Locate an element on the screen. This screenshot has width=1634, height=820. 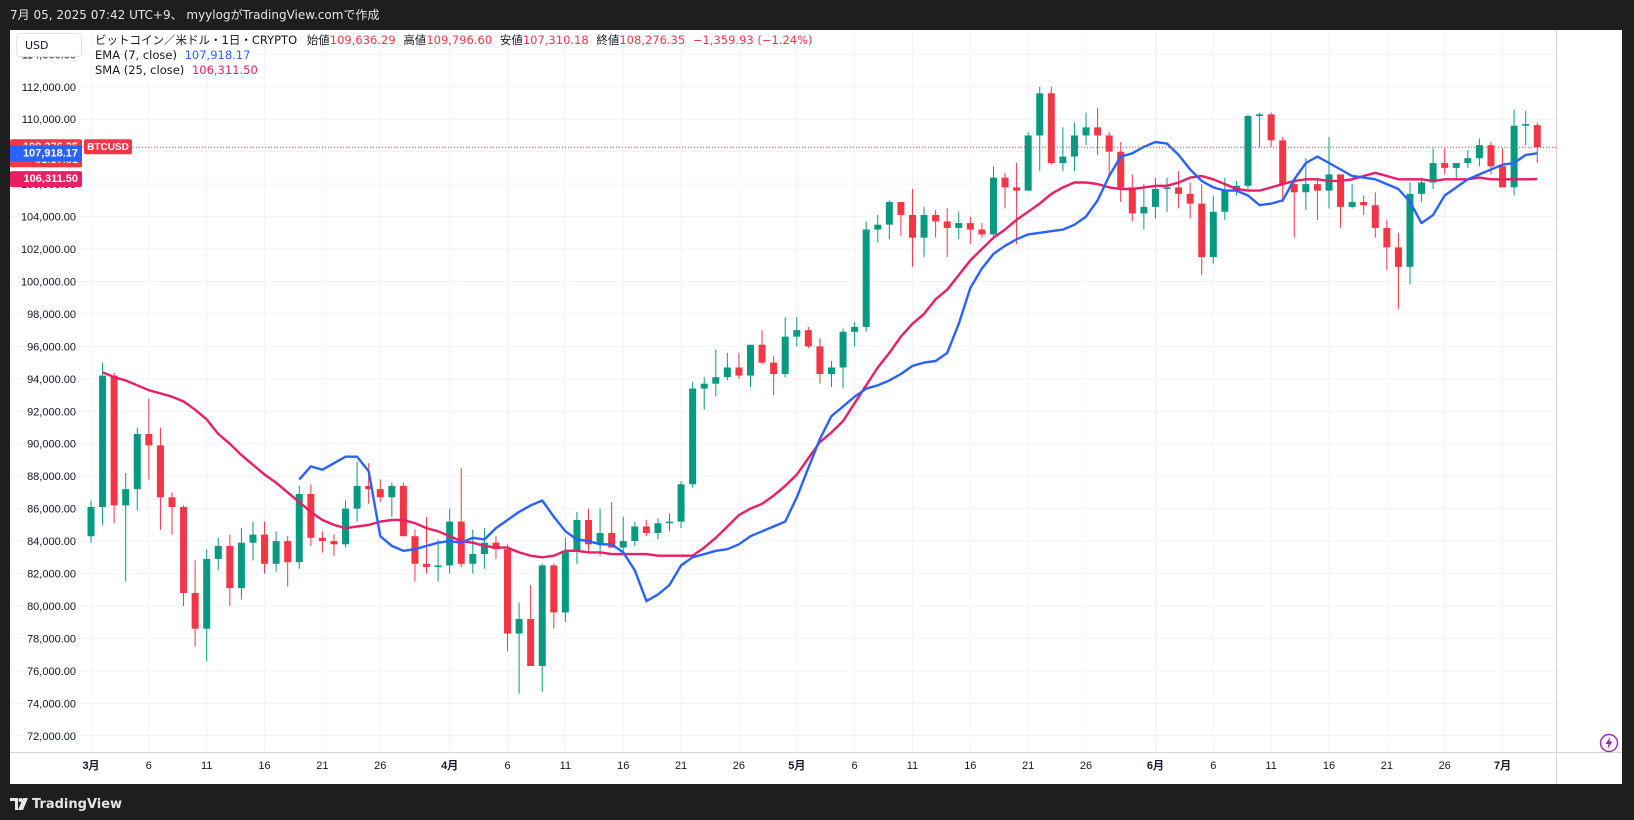
legend-ema-row: EMA (7, close) 107,918.17 is located at coordinates (454, 55).